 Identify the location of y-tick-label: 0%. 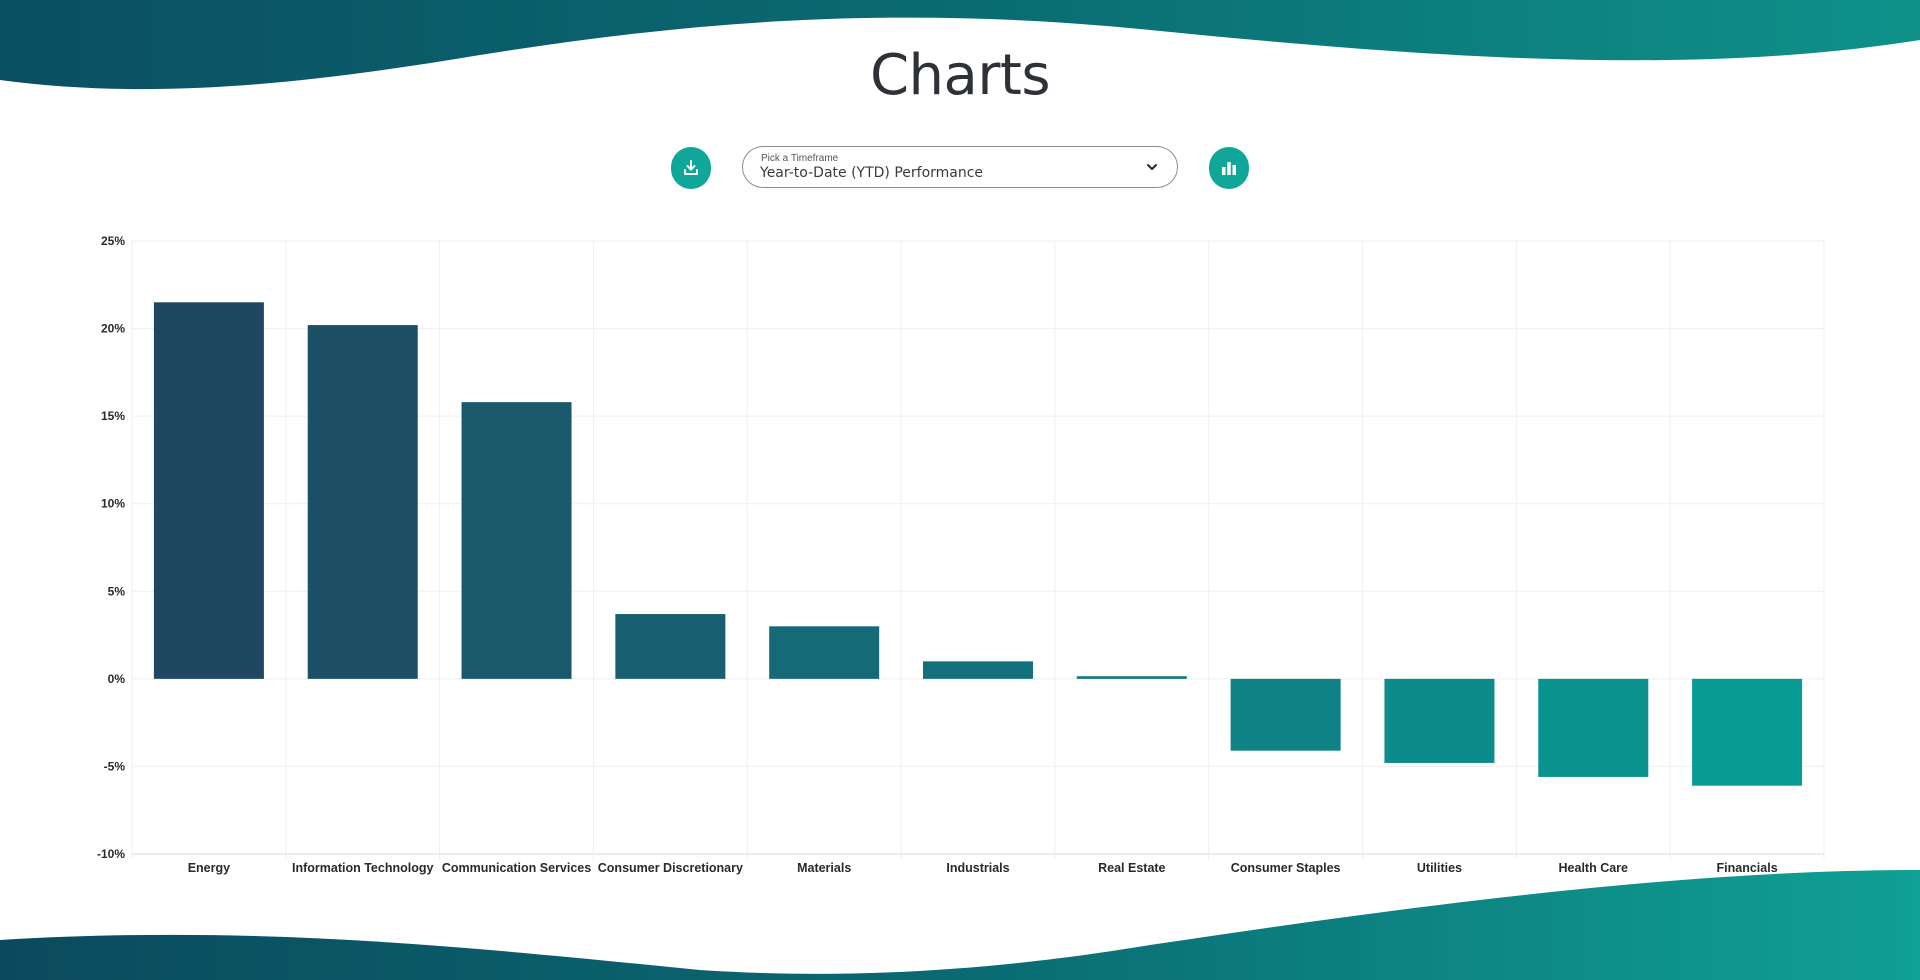
(117, 679).